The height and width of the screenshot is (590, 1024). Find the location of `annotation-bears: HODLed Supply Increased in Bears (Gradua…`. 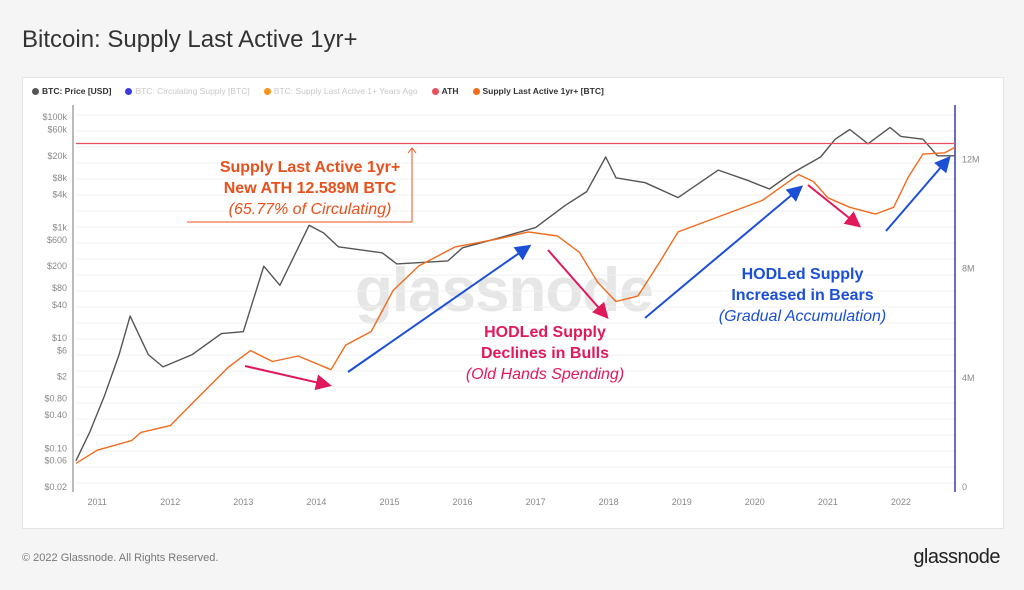

annotation-bears: HODLed Supply Increased in Bears (Gradua… is located at coordinates (802, 295).